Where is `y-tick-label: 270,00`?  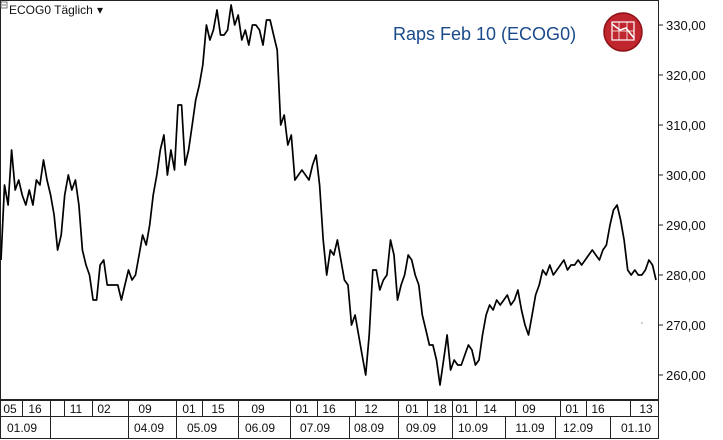 y-tick-label: 270,00 is located at coordinates (686, 325).